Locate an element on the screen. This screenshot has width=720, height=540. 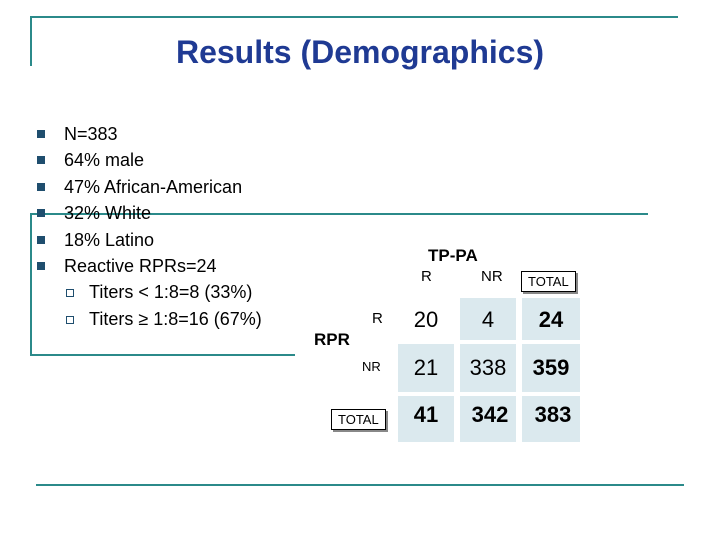
table-cell: 41 is located at coordinates (426, 414).